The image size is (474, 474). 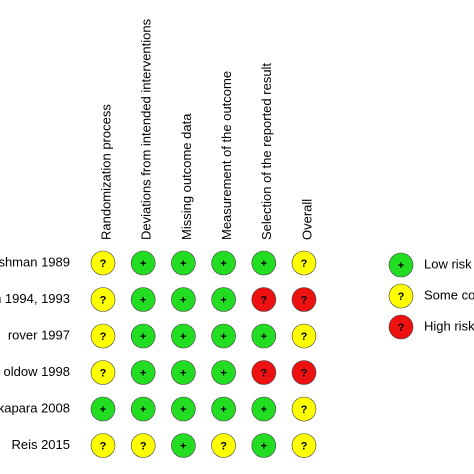 I want to click on legend-label: Some co, so click(x=449, y=294).